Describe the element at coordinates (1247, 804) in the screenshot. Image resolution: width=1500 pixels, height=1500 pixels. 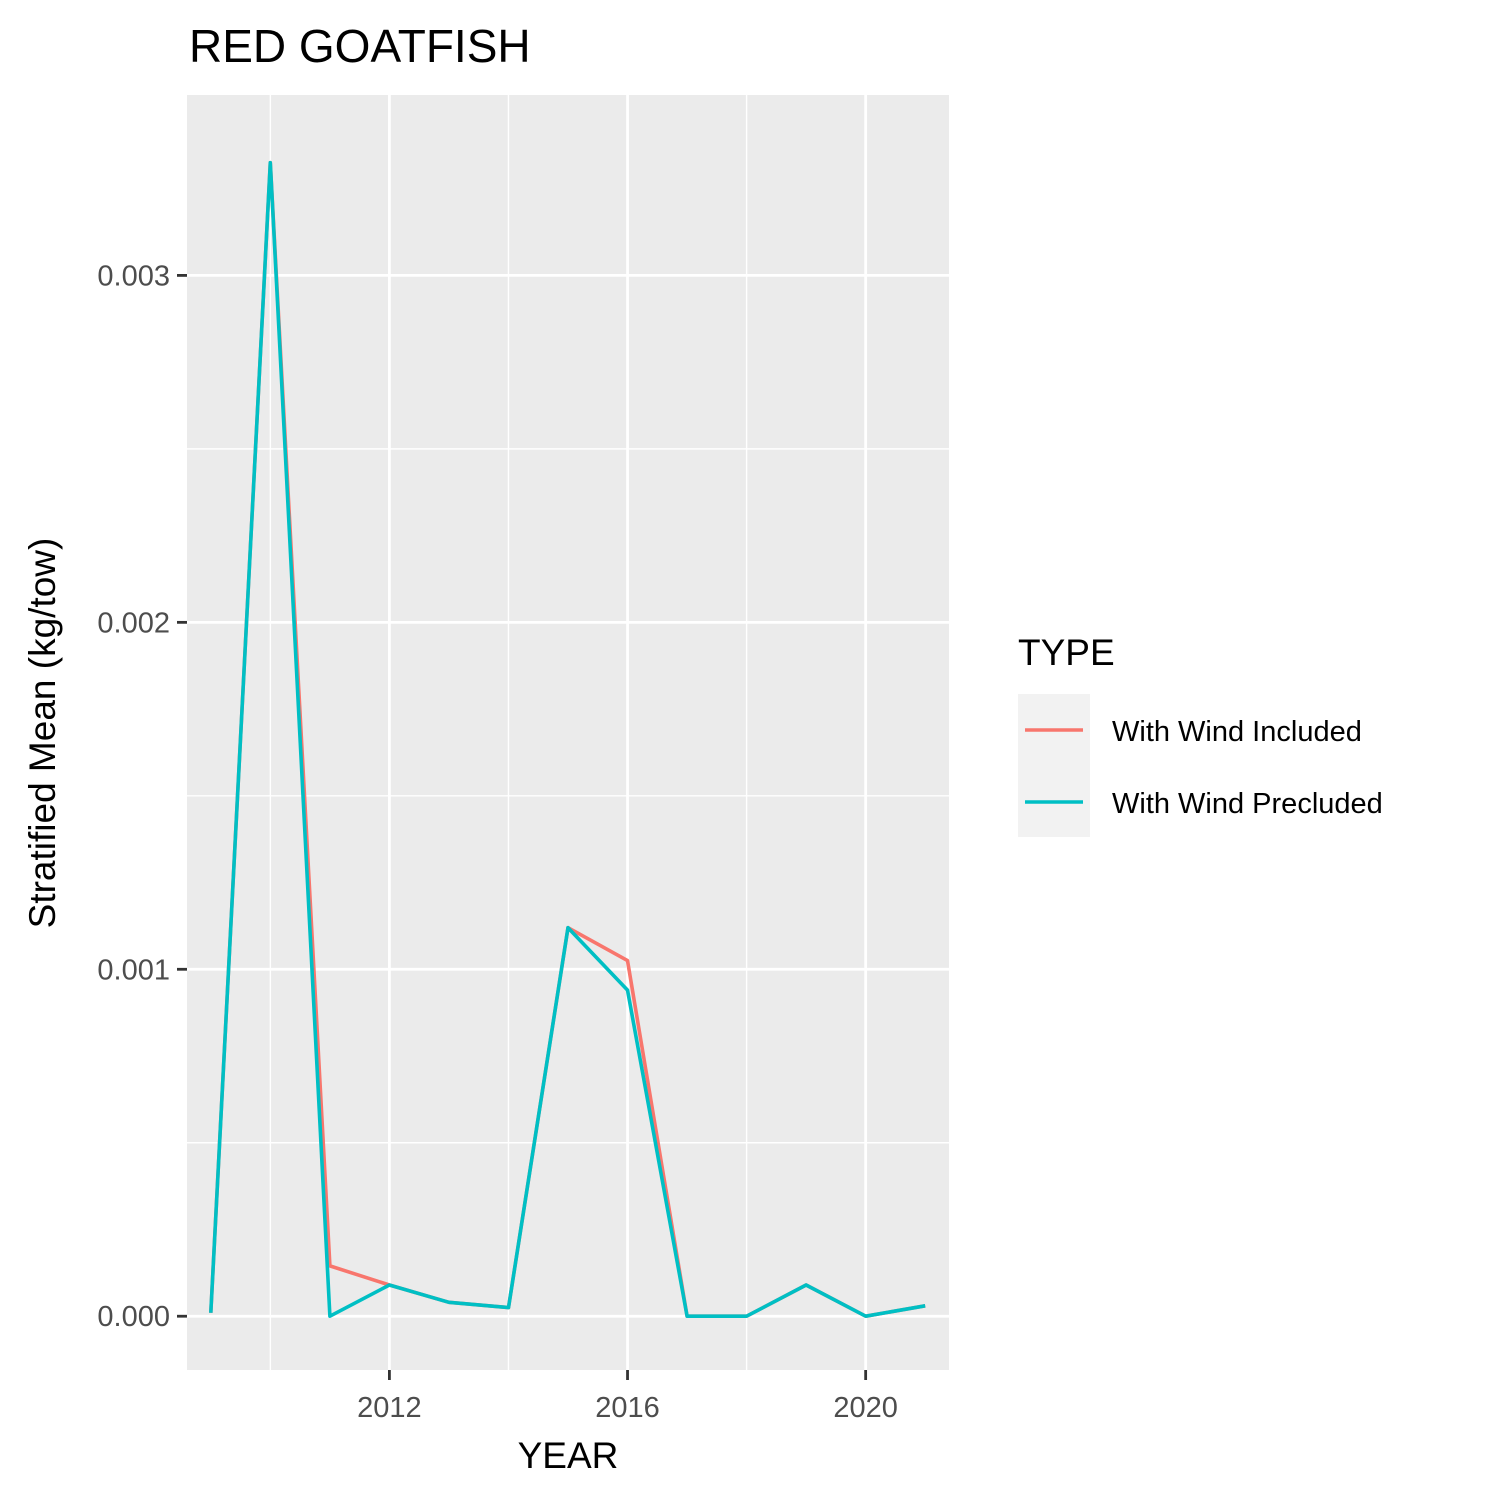
I see `legend-label: With Wind Precluded` at that location.